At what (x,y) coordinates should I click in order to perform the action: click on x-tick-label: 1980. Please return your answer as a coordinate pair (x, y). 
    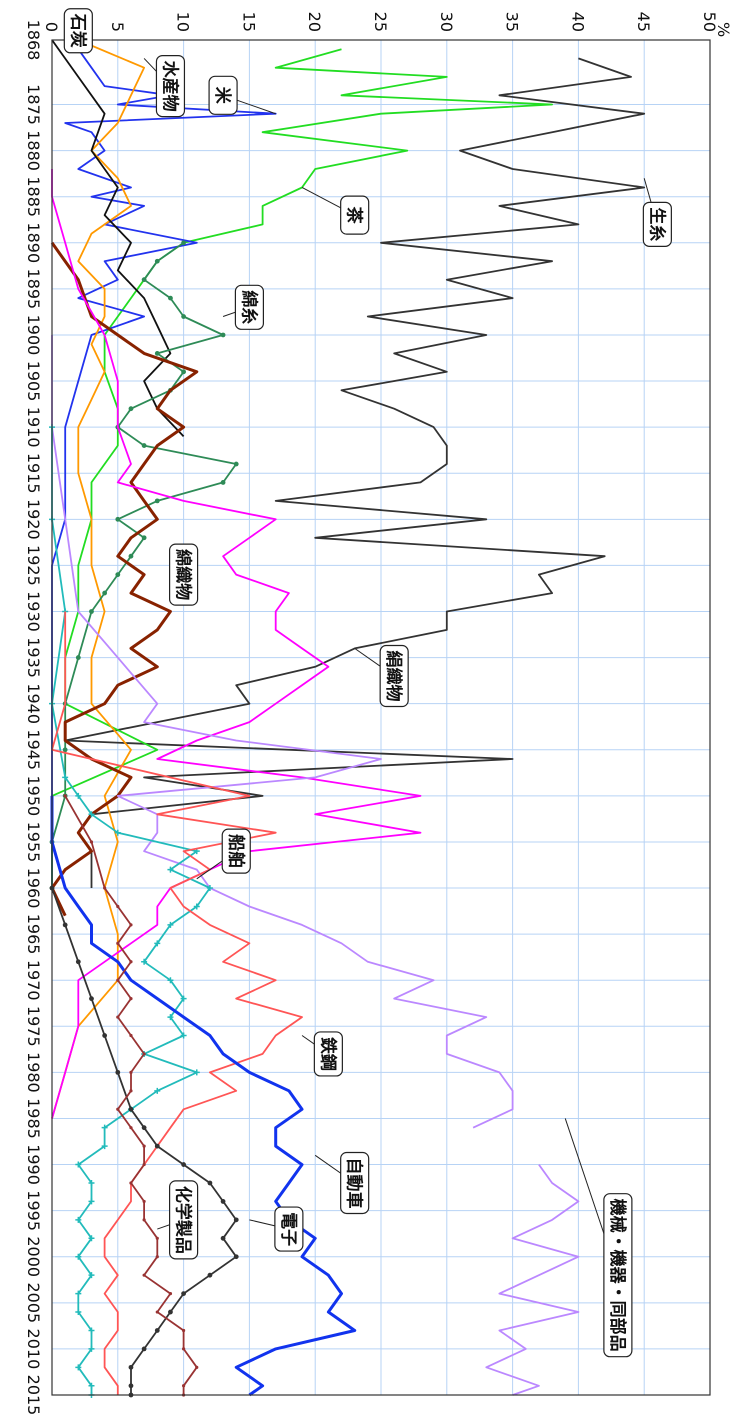
    Looking at the image, I should click on (33, 1072).